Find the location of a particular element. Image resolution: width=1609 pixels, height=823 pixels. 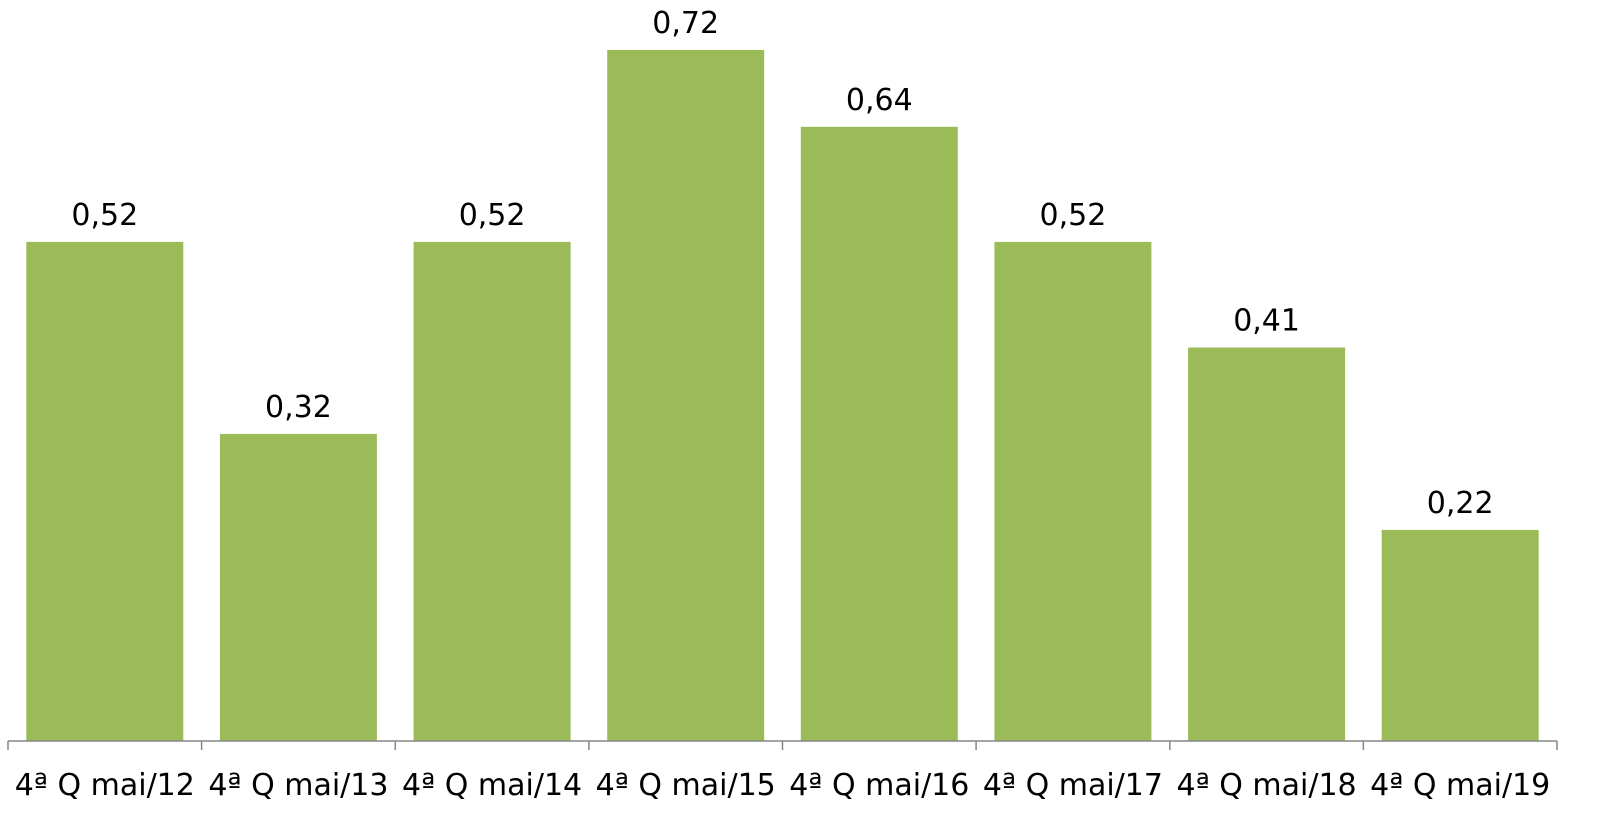

x-tick-label: 4ª Q mai/12 is located at coordinates (105, 785).